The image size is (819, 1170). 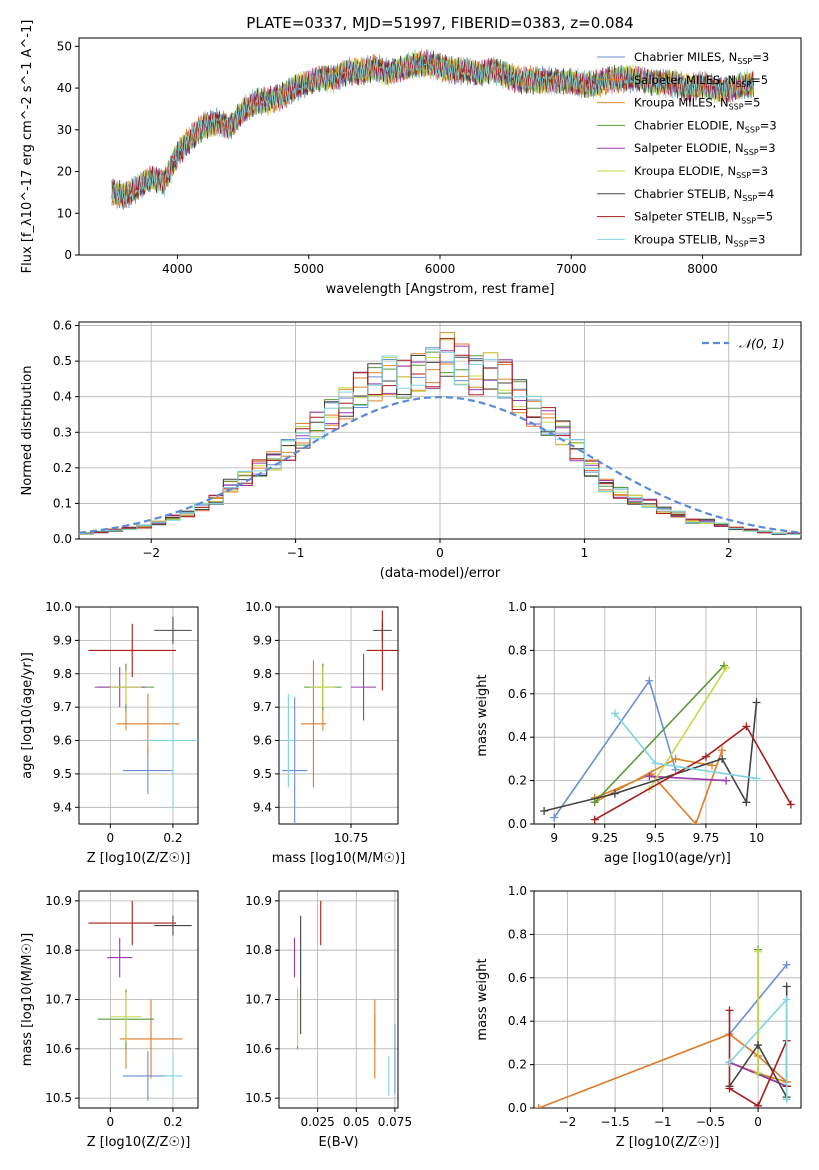 I want to click on legend-entry: Salpeter ELODIE, NSSP=3, so click(x=705, y=149).